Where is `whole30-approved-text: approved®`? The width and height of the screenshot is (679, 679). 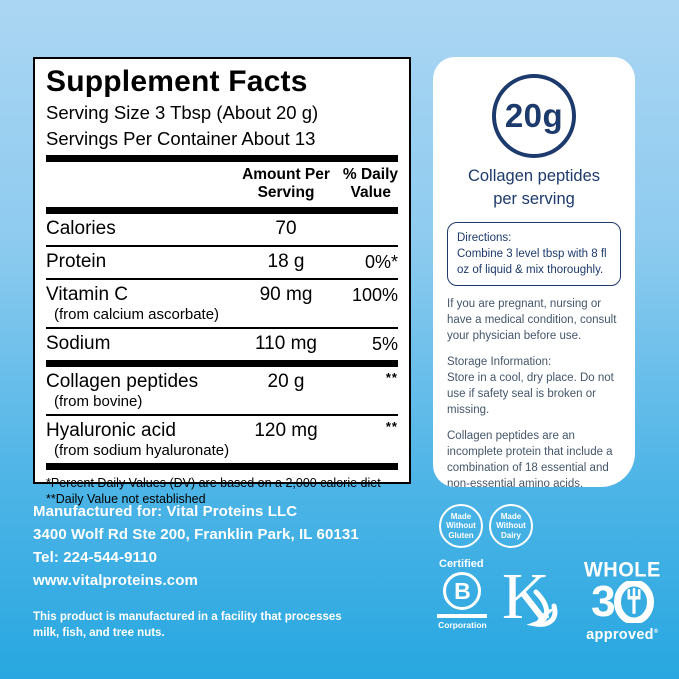
whole30-approved-text: approved® is located at coordinates (622, 634).